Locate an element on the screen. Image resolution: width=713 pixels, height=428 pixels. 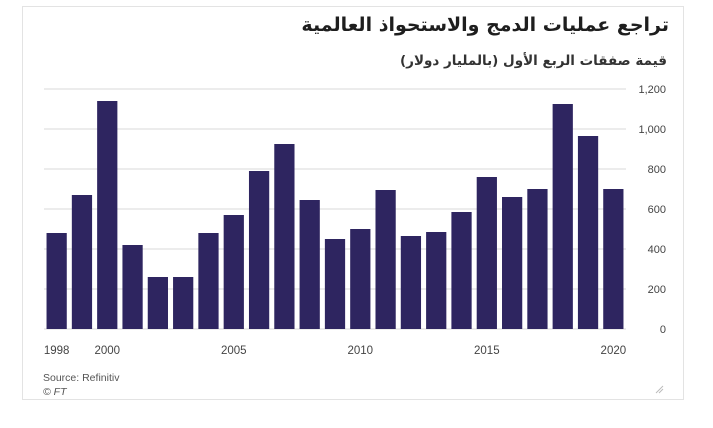
y-tick-label: 800 is located at coordinates (657, 170).